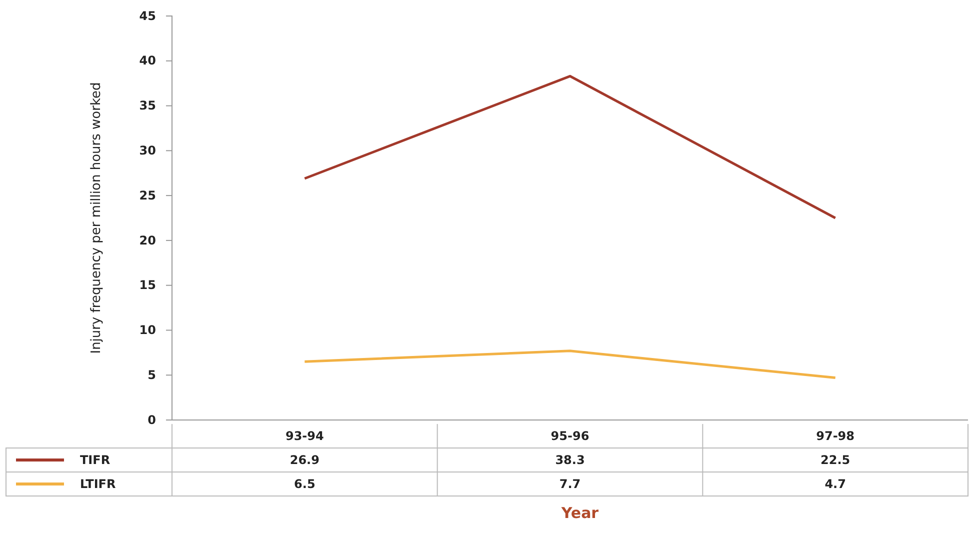 The width and height of the screenshot is (970, 543). What do you see at coordinates (152, 419) in the screenshot?
I see `y-tick-label: 0` at bounding box center [152, 419].